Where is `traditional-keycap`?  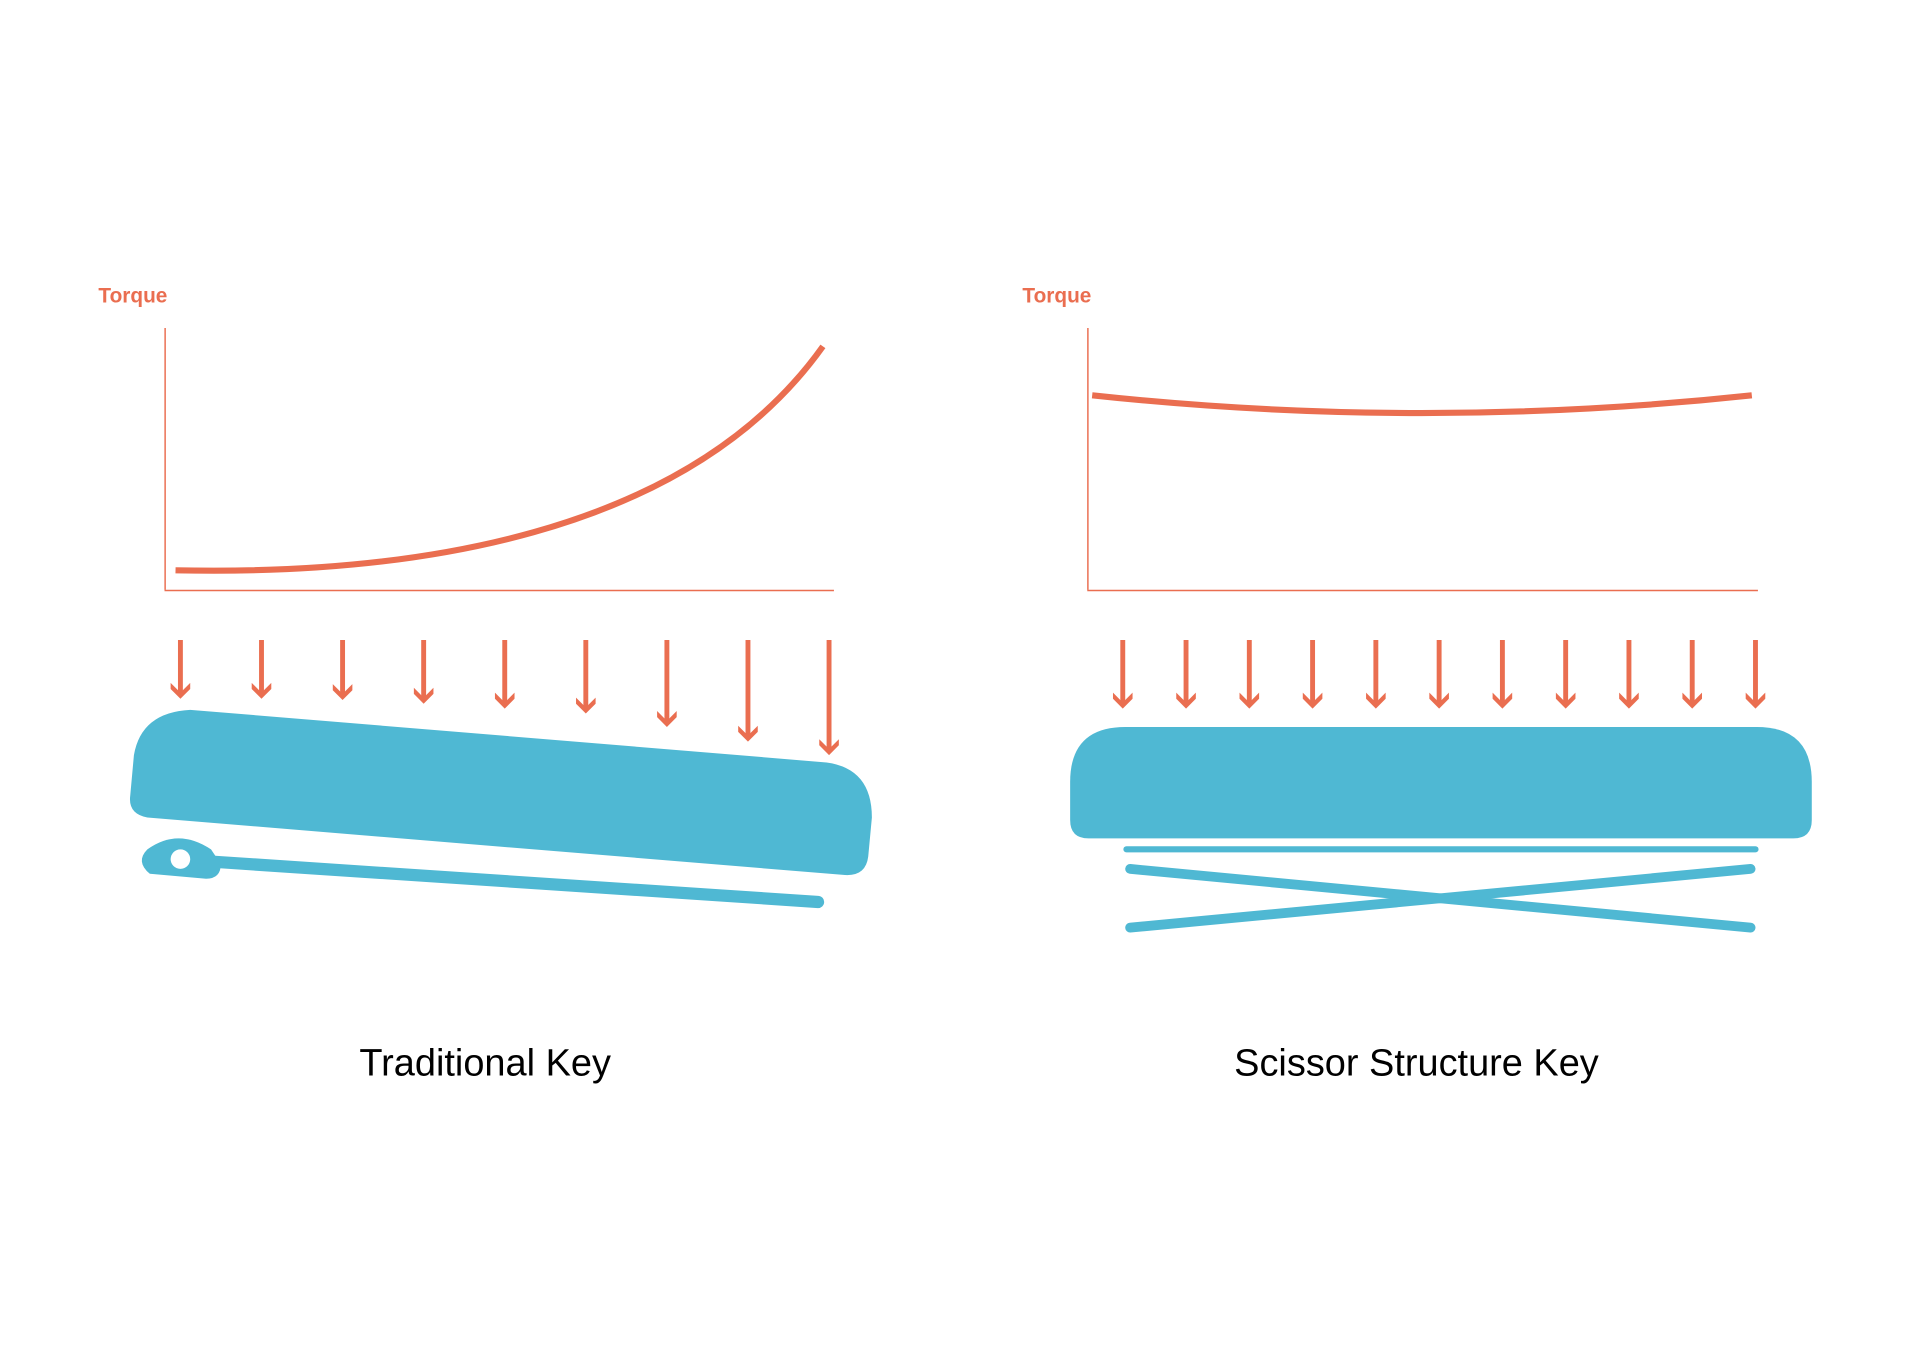 traditional-keycap is located at coordinates (500, 792).